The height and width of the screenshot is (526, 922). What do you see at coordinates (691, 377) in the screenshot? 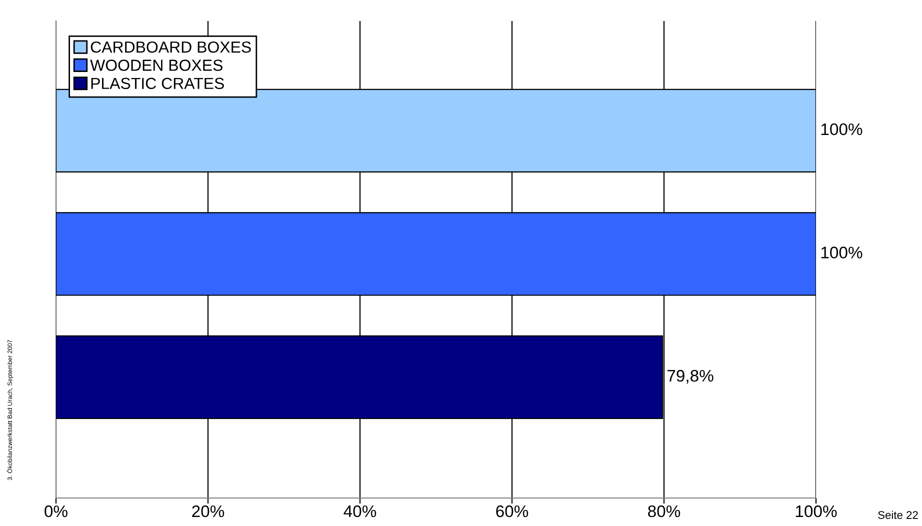
I see `data-label: 79,8%` at bounding box center [691, 377].